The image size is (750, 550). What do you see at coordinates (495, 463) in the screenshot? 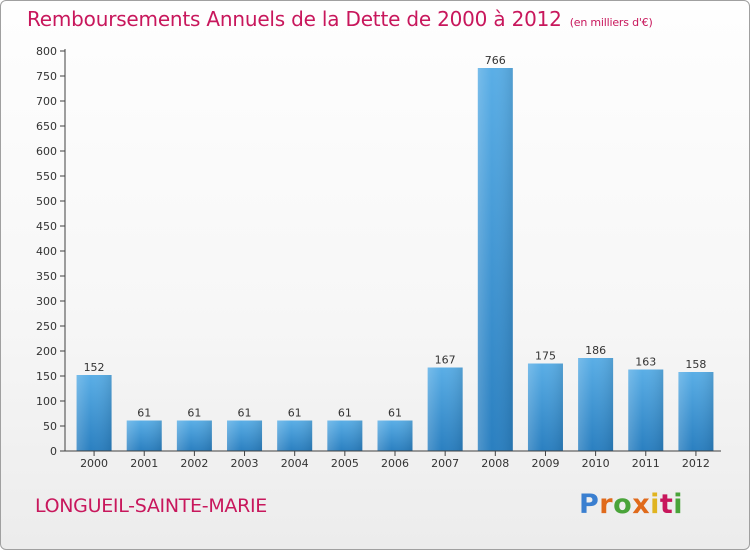
I see `x-tick-label: 2008` at bounding box center [495, 463].